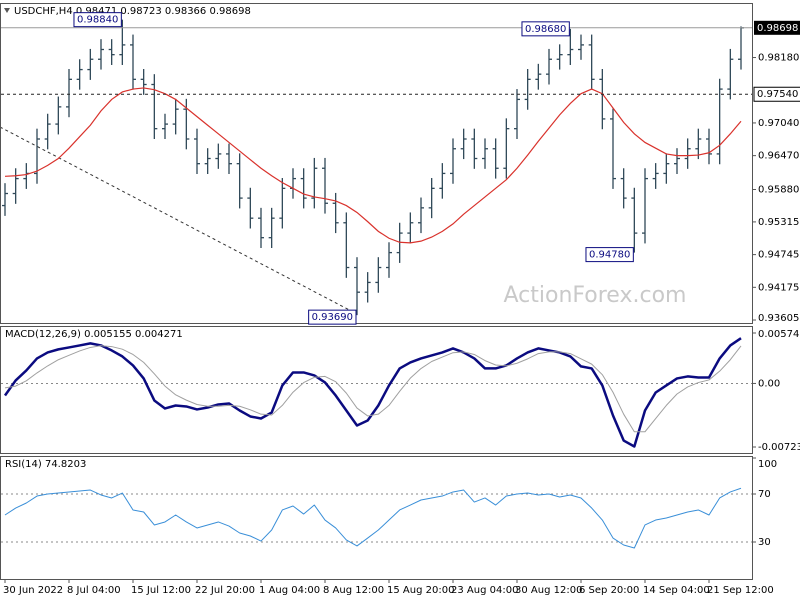  Describe the element at coordinates (740, 590) in the screenshot. I see `x-tick-label: 21 Sep 12:00` at that location.